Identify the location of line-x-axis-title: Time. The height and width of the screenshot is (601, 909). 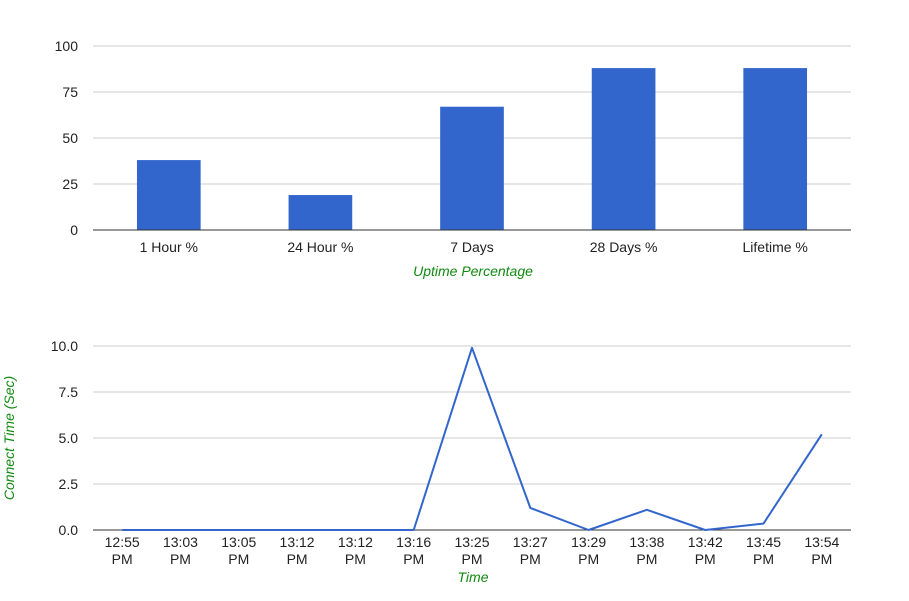
(473, 577).